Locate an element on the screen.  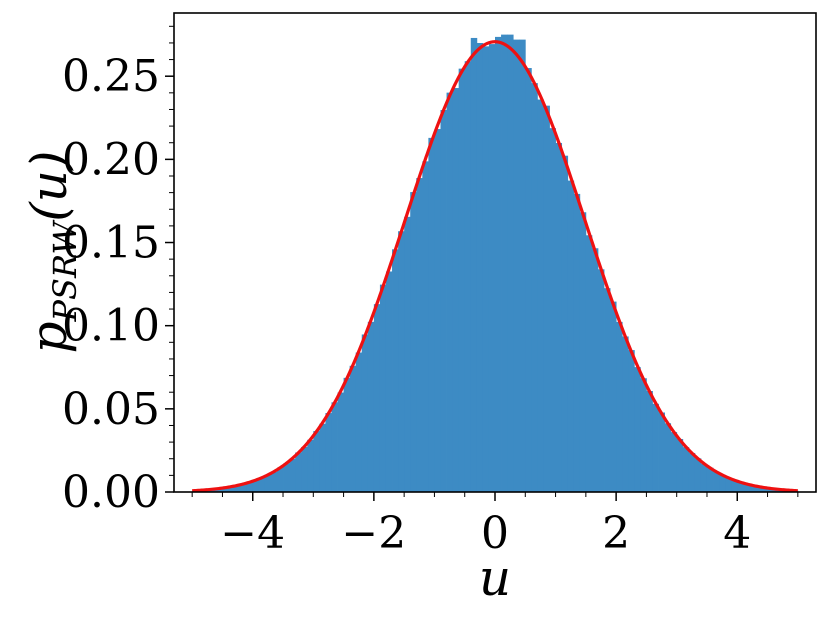
y-tick-label: 0.20 is located at coordinates (111, 159).